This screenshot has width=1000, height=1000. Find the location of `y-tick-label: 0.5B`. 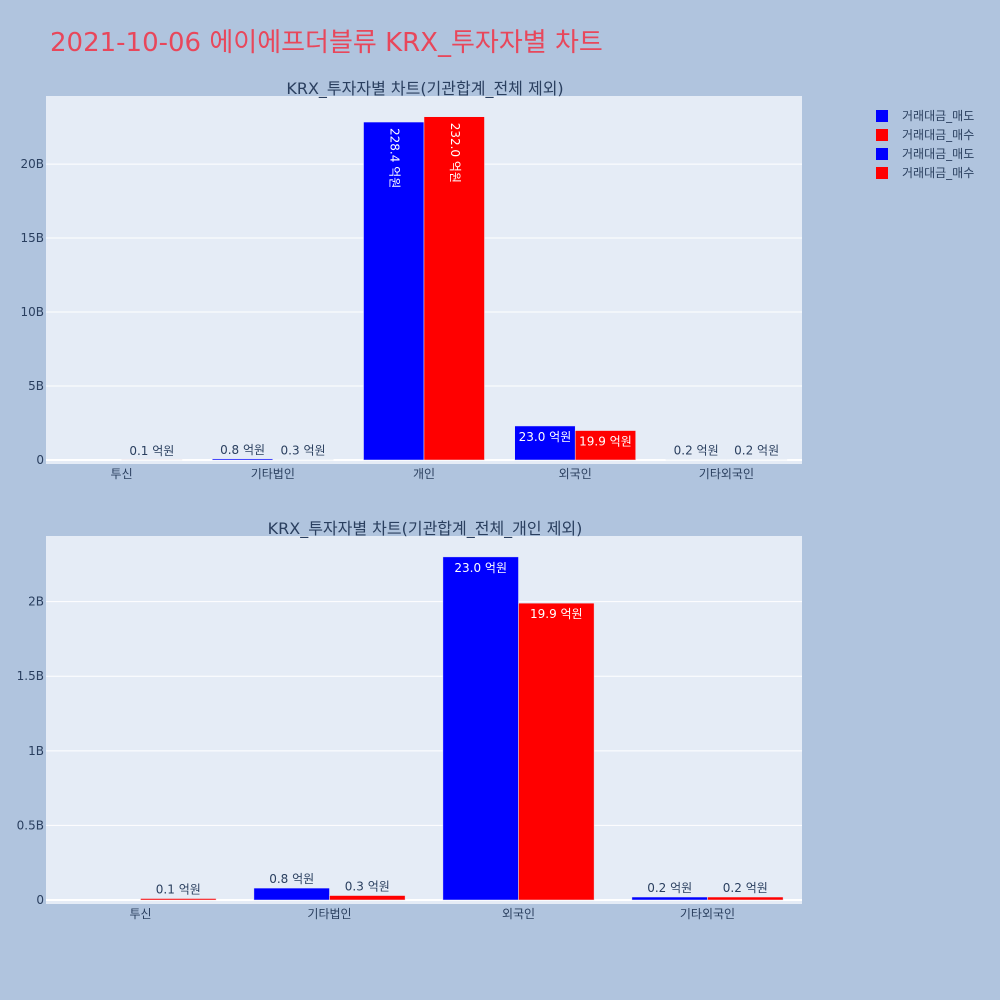

y-tick-label: 0.5B is located at coordinates (30, 825).